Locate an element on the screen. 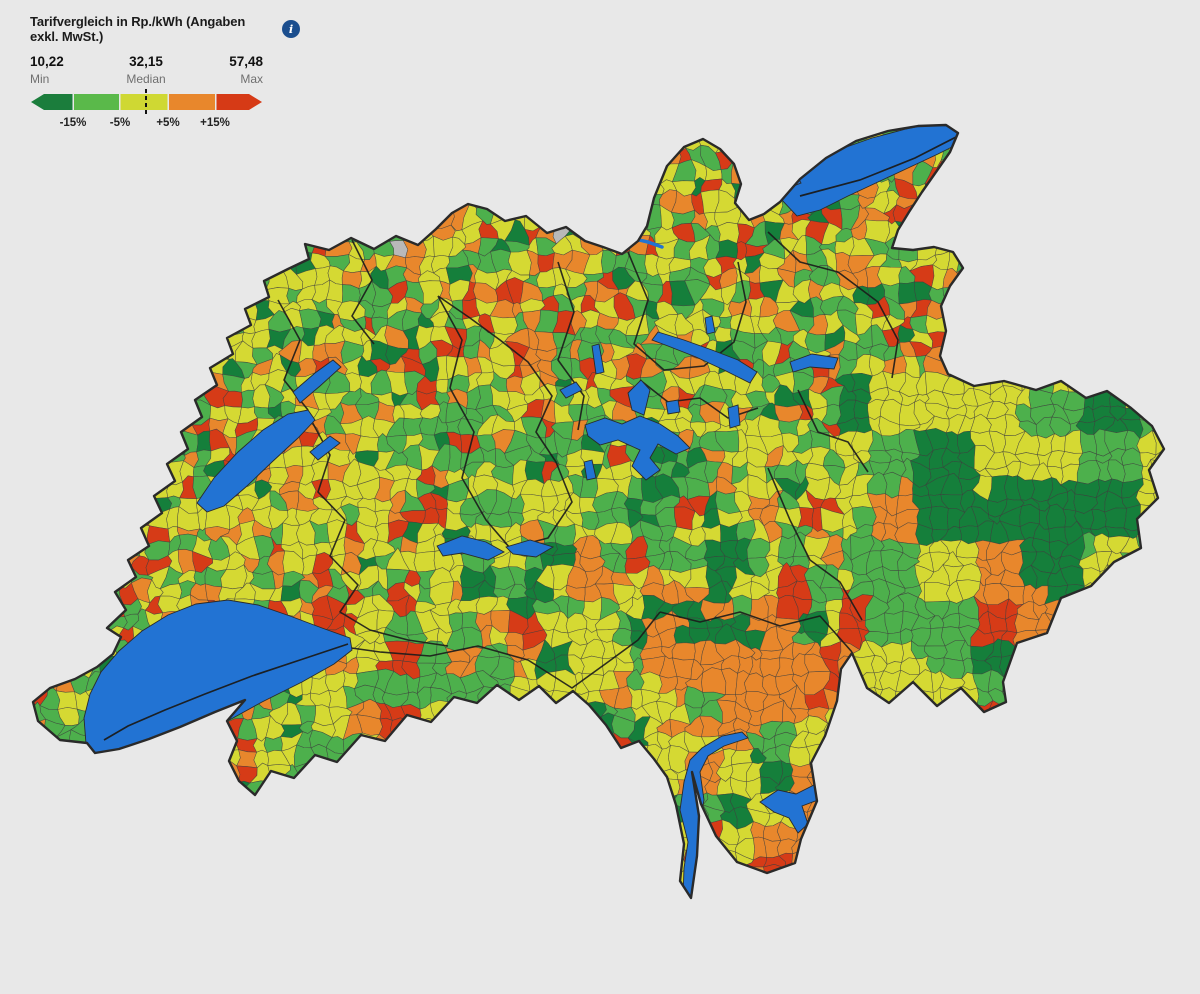  scale-segment-darkgreen is located at coordinates (52, 102).